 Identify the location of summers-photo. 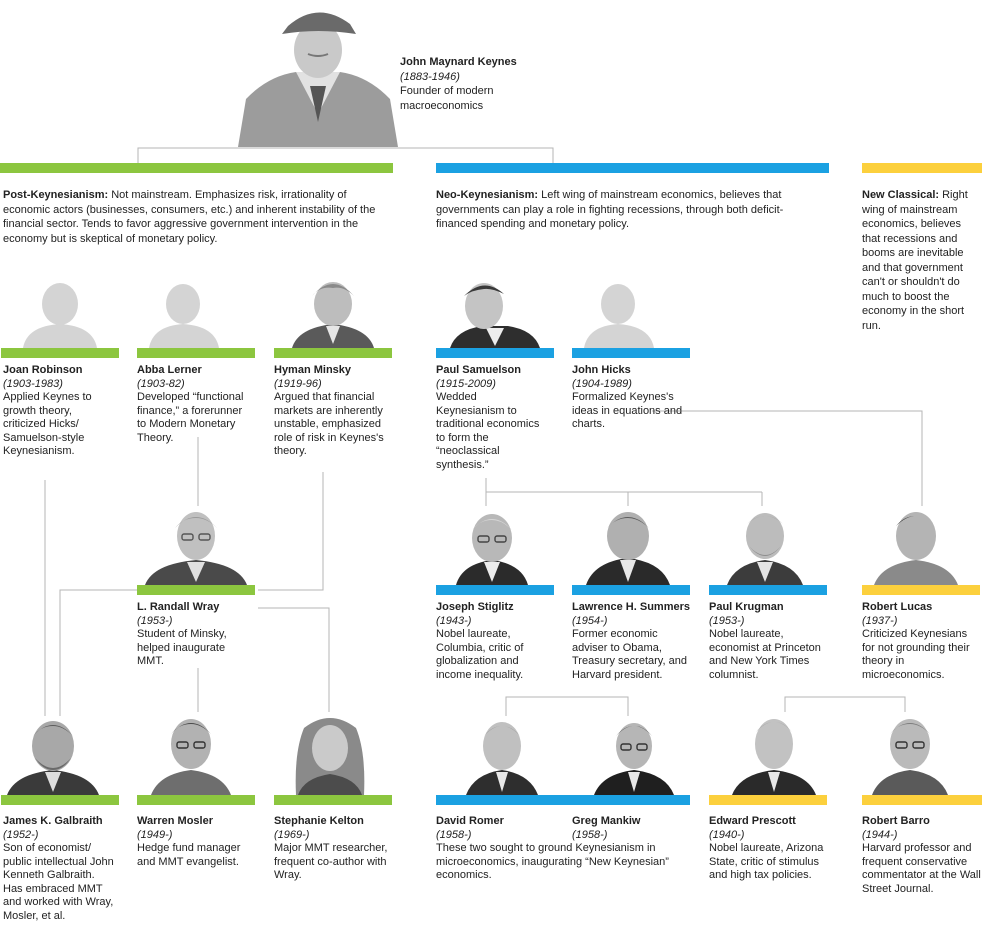
(631, 545).